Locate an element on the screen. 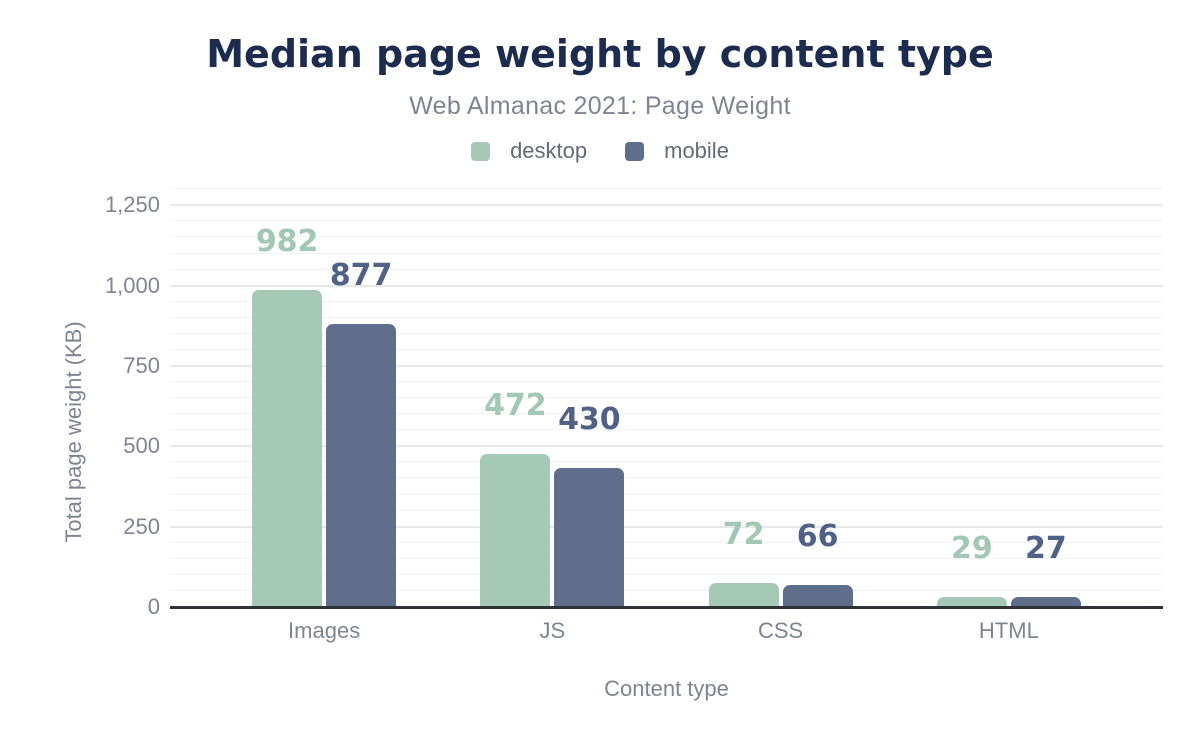 The width and height of the screenshot is (1200, 742). legend: desktop mobile is located at coordinates (600, 151).